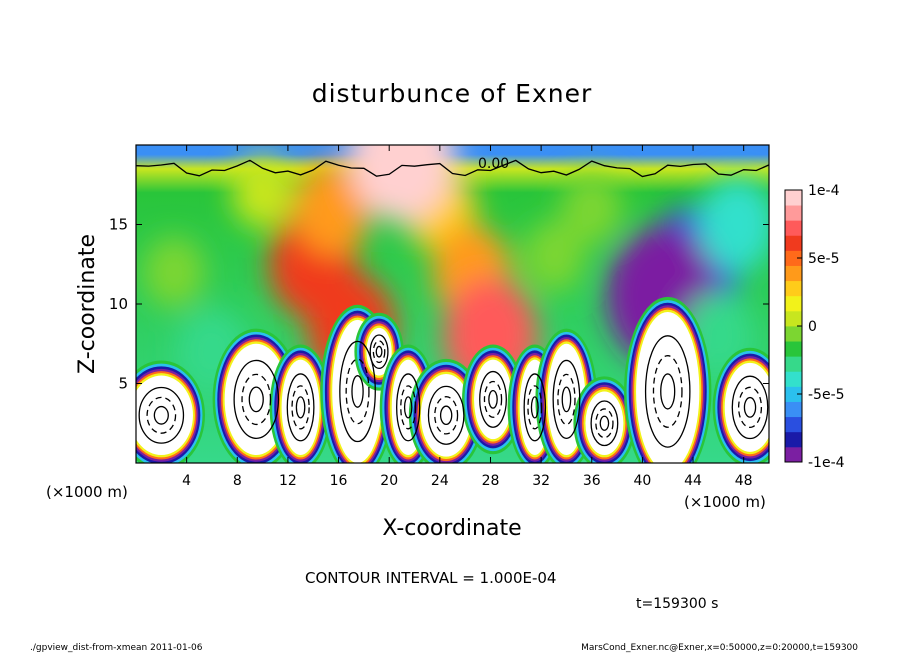  I want to click on time-text: t=159300 s, so click(677, 604).